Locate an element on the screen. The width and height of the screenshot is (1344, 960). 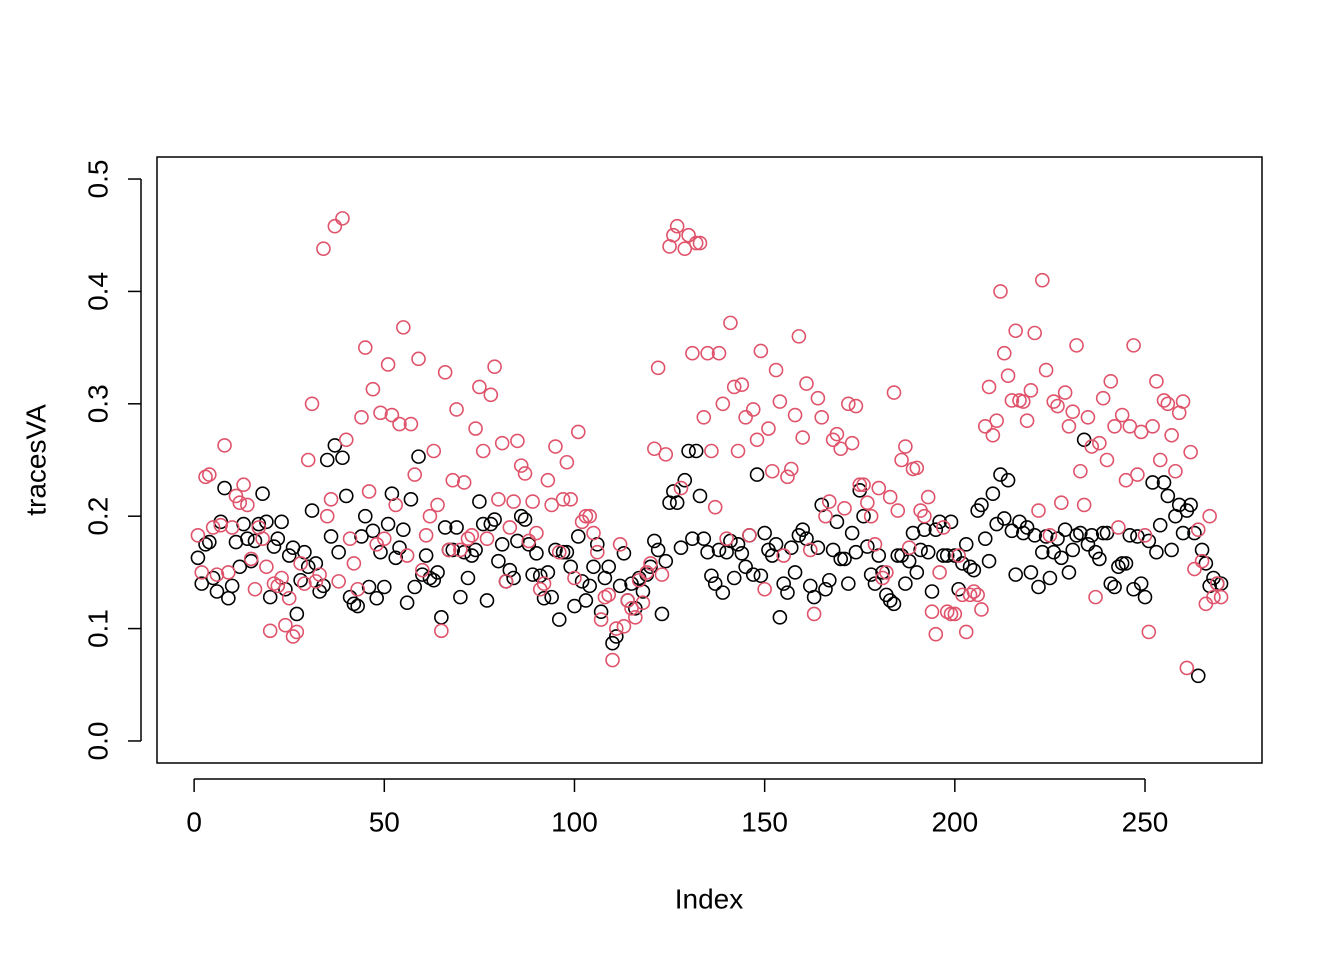
x-tick-label: 0 is located at coordinates (194, 821).